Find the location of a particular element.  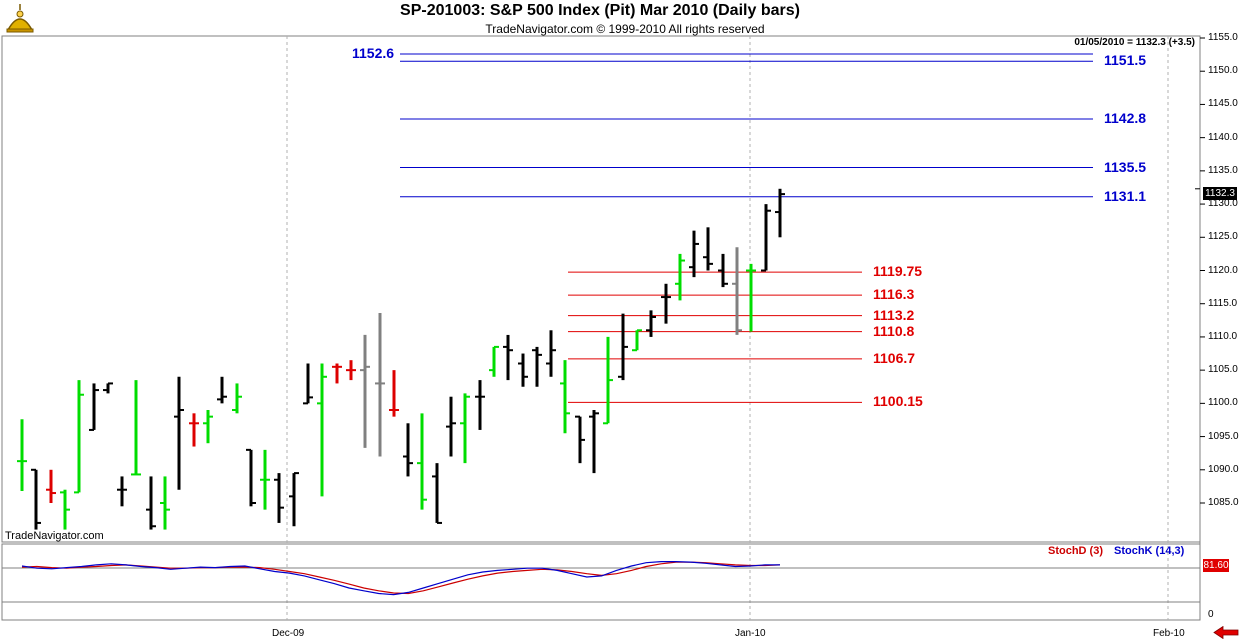

y-tick-label: 1115.0 is located at coordinates (1223, 303).